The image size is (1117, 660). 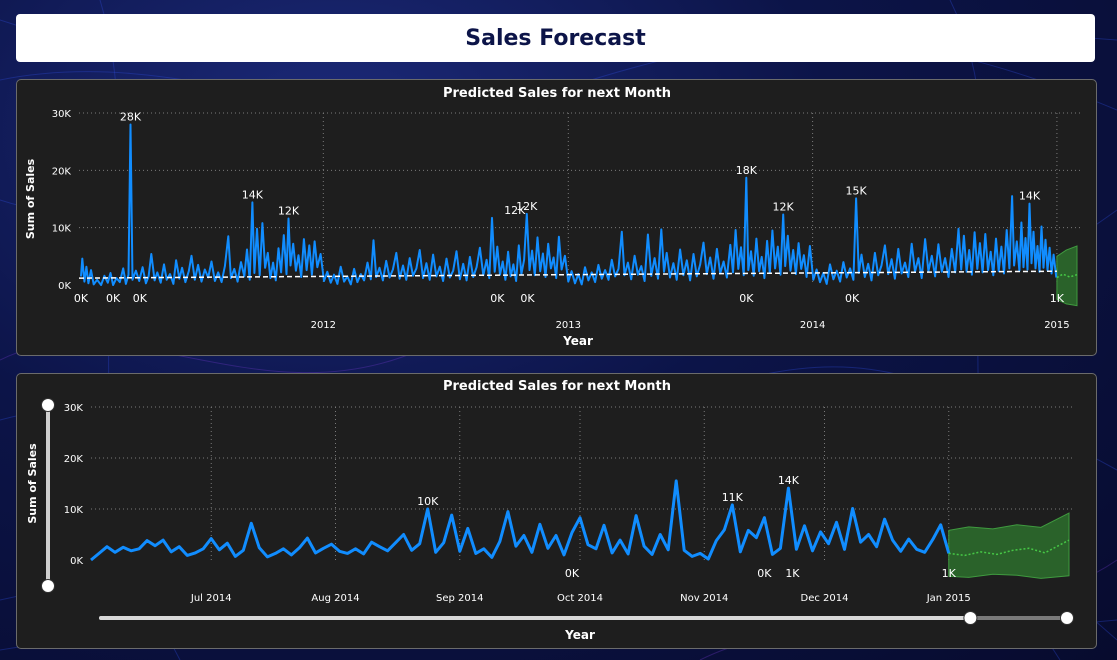 What do you see at coordinates (825, 598) in the screenshot?
I see `x-tick-label: Dec 2014` at bounding box center [825, 598].